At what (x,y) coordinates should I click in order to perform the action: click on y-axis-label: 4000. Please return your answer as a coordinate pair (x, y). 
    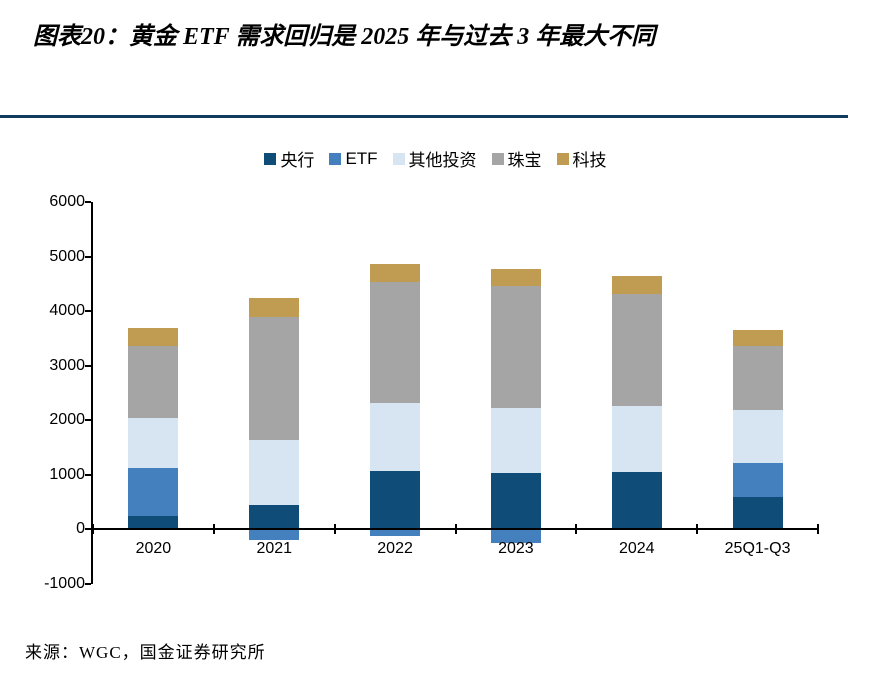
    Looking at the image, I should click on (67, 311).